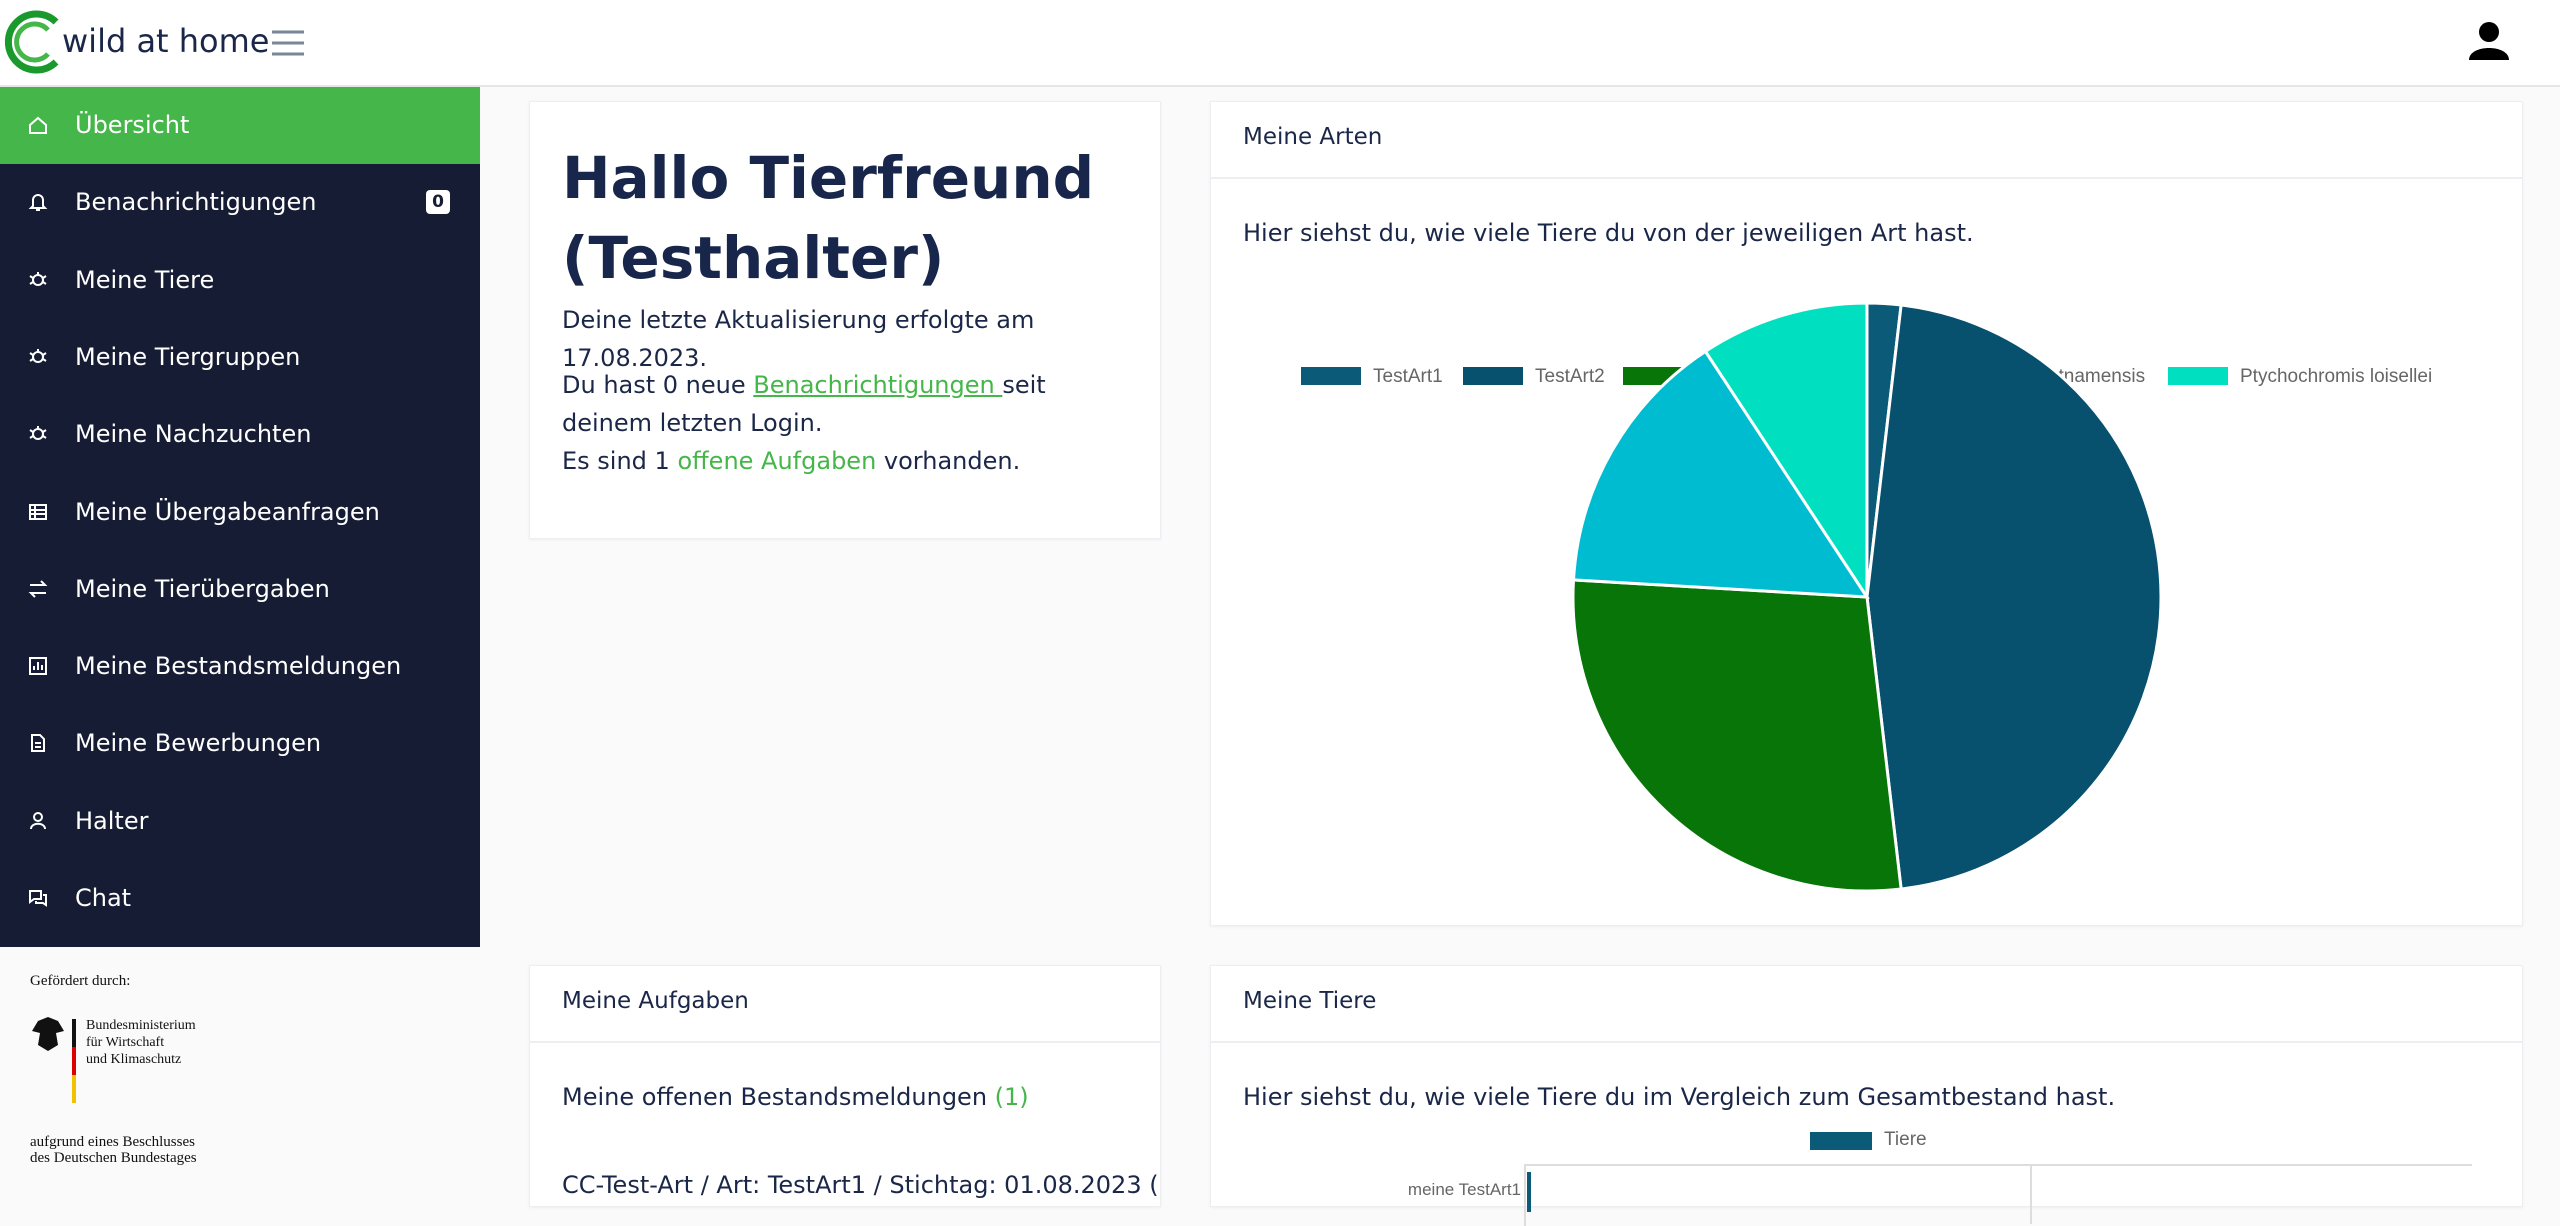  What do you see at coordinates (1464, 1189) in the screenshot?
I see `category-label: meine TestArt1` at bounding box center [1464, 1189].